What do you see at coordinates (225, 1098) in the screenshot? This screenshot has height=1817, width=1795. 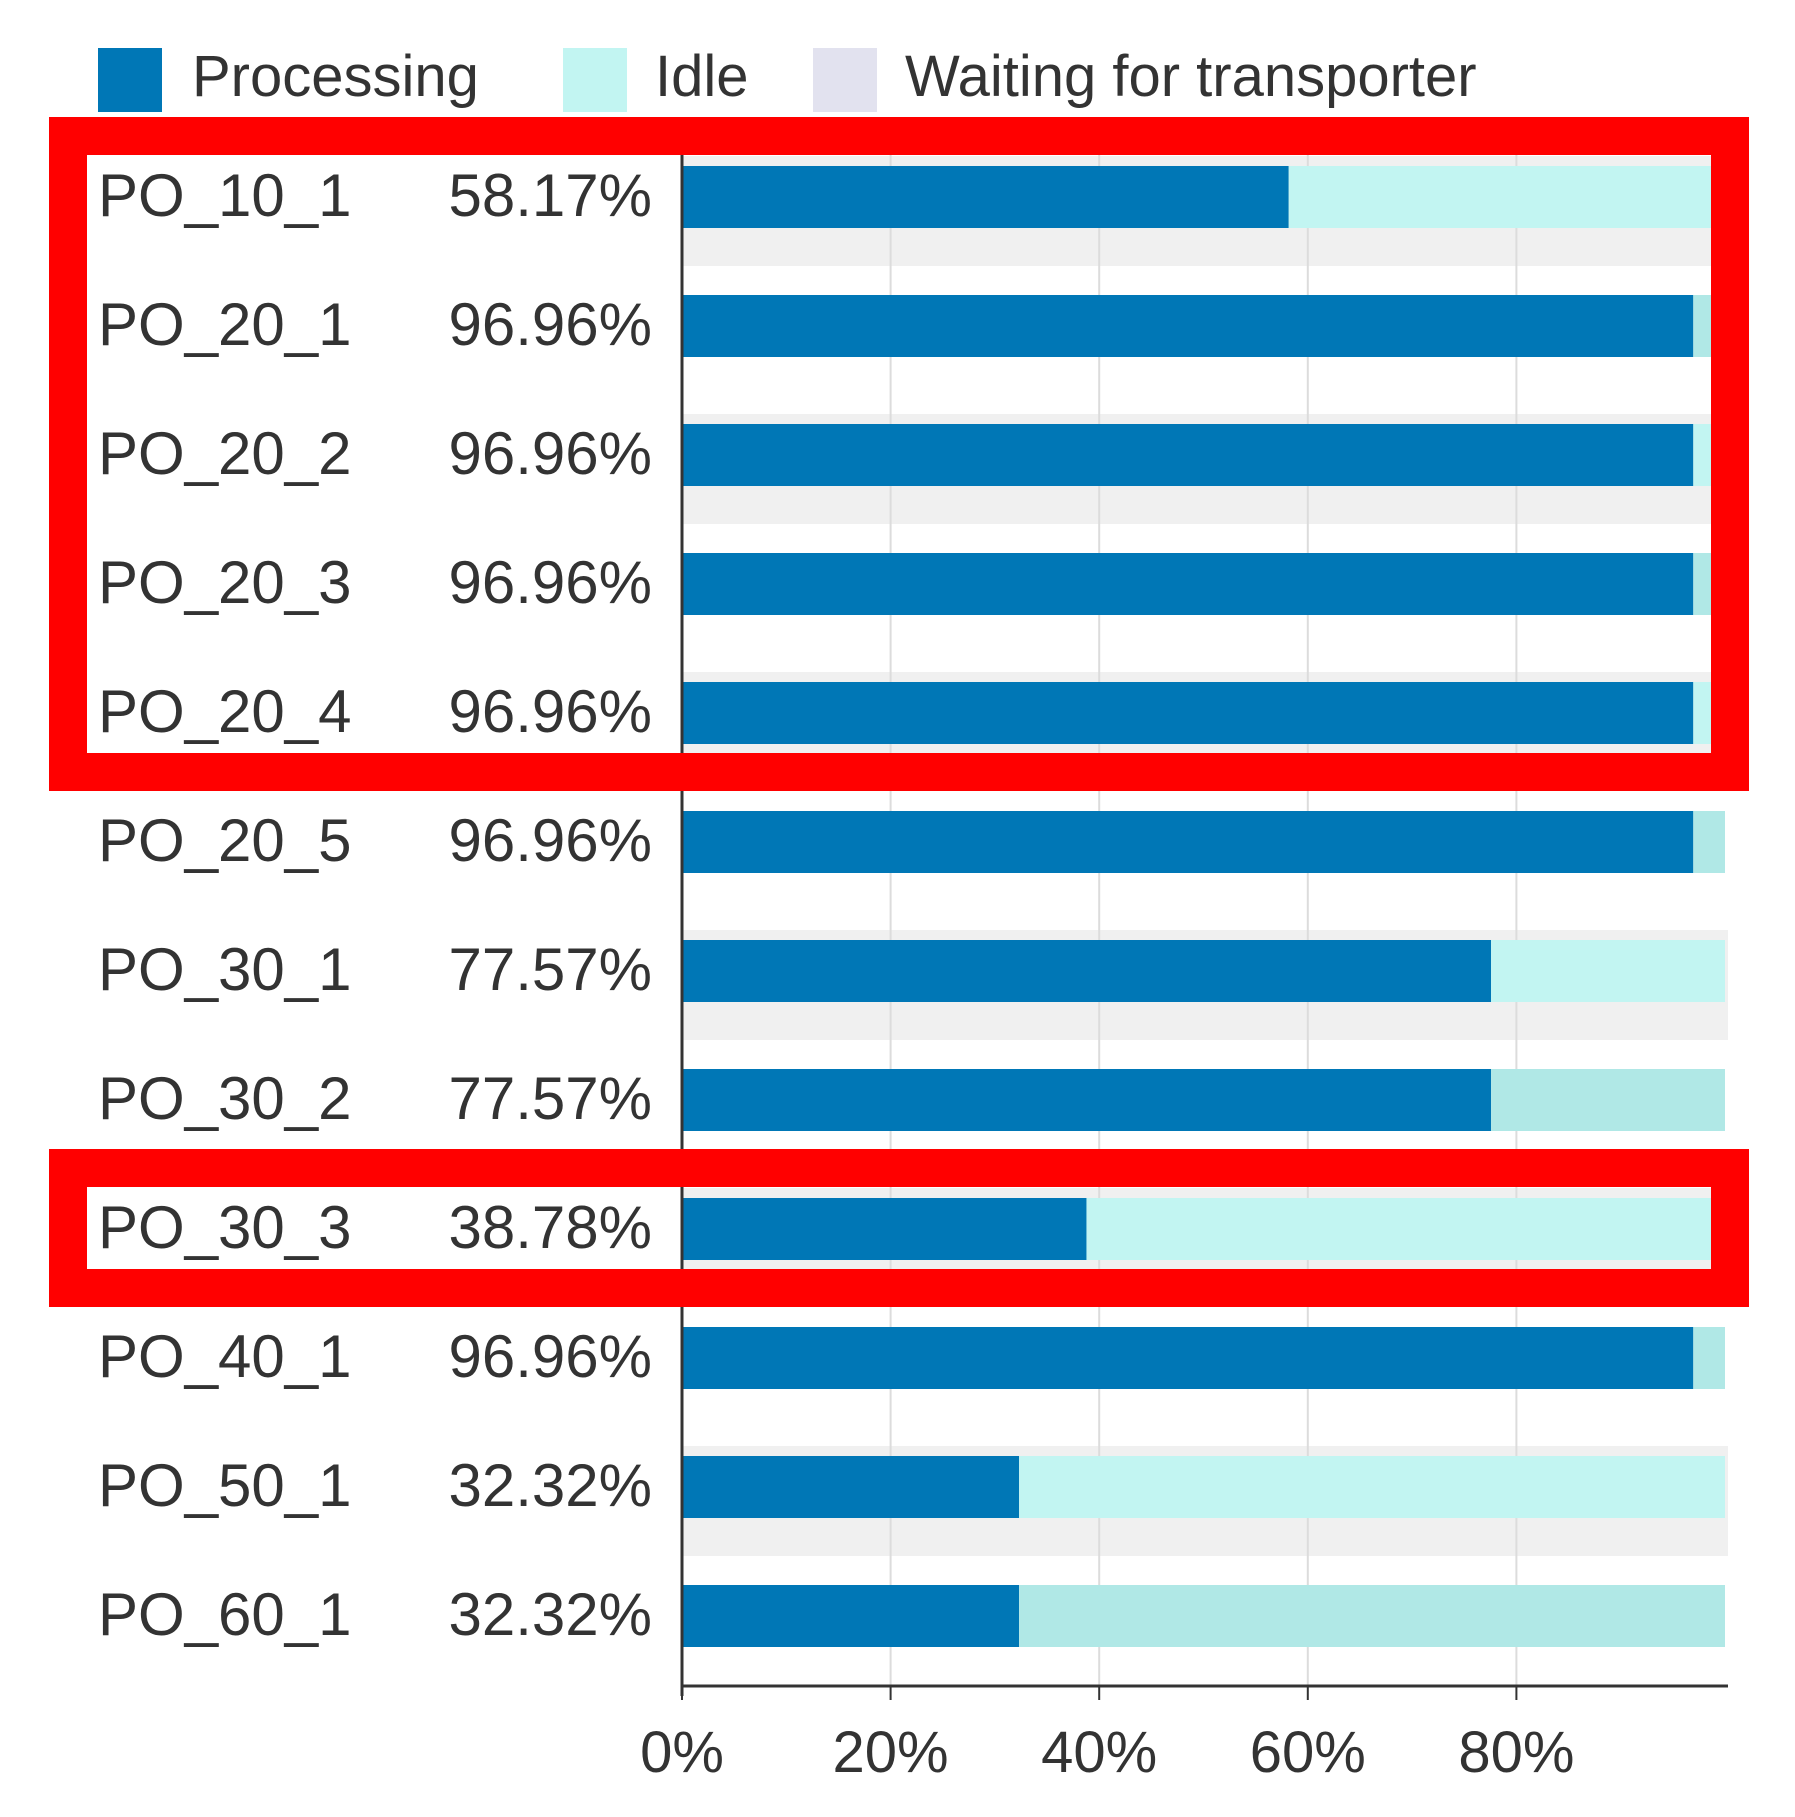 I see `row-label-PO_30_2: PO_30_2` at bounding box center [225, 1098].